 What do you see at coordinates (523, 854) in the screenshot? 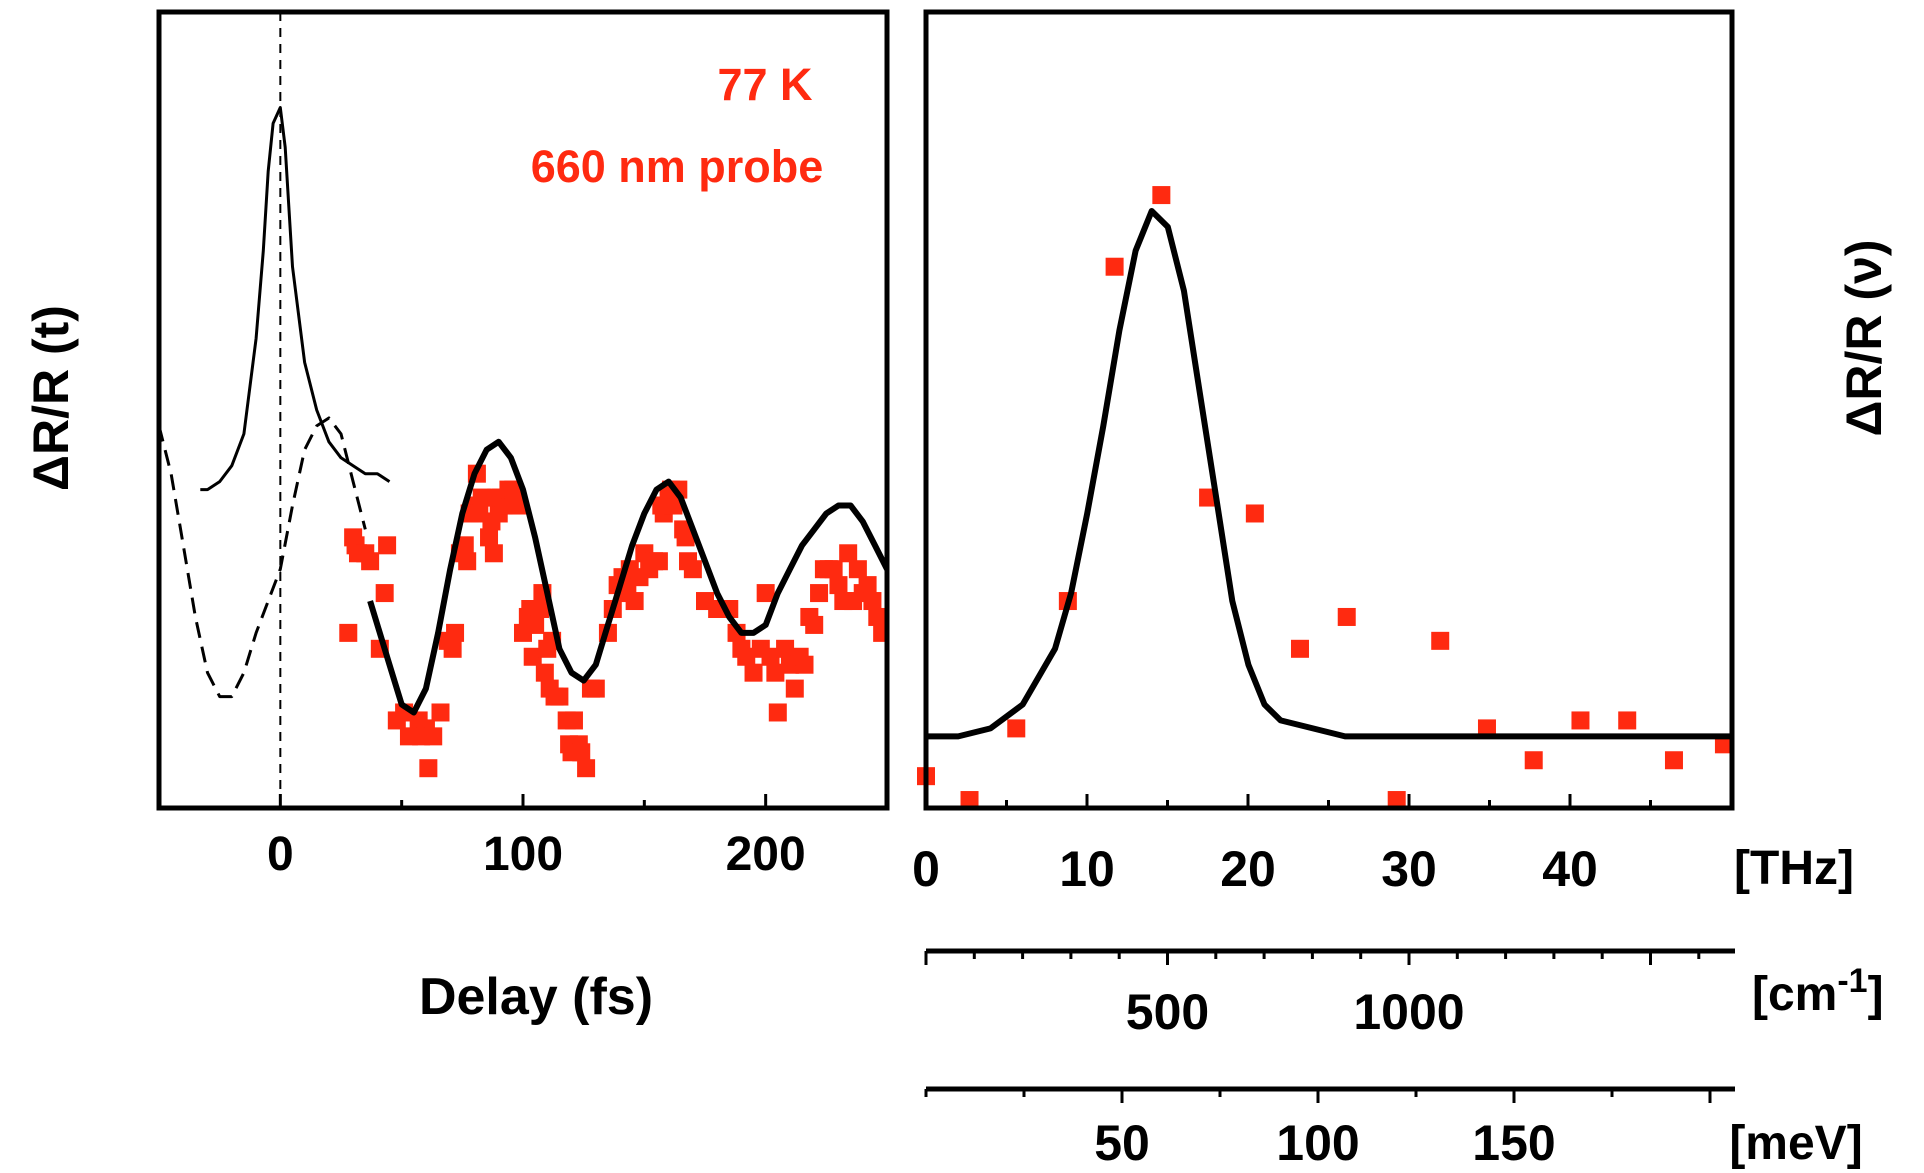
I see `left-x-tick-label: 100` at bounding box center [523, 854].